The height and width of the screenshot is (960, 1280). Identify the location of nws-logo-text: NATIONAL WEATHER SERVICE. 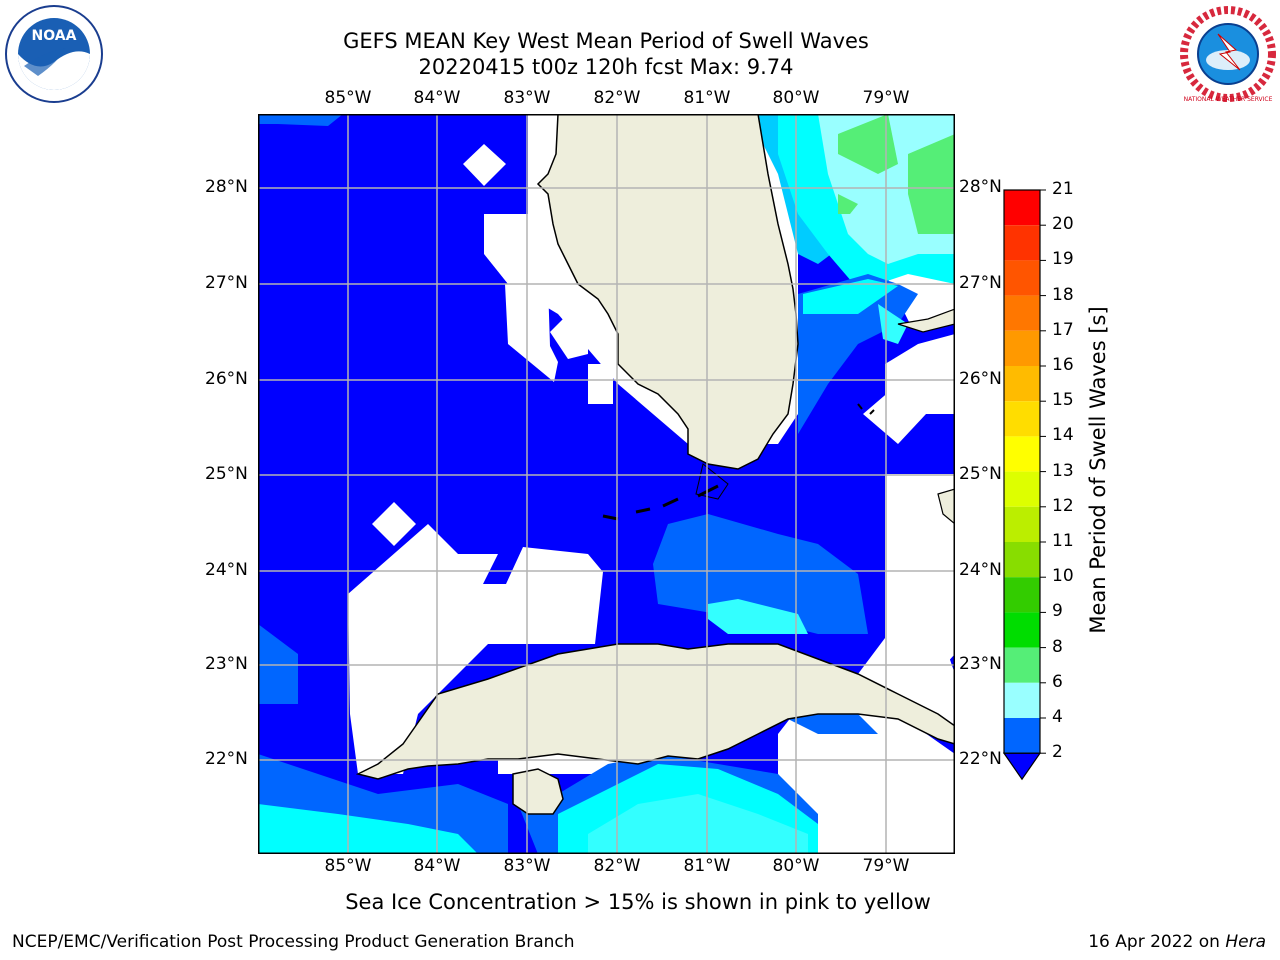
(1228, 99).